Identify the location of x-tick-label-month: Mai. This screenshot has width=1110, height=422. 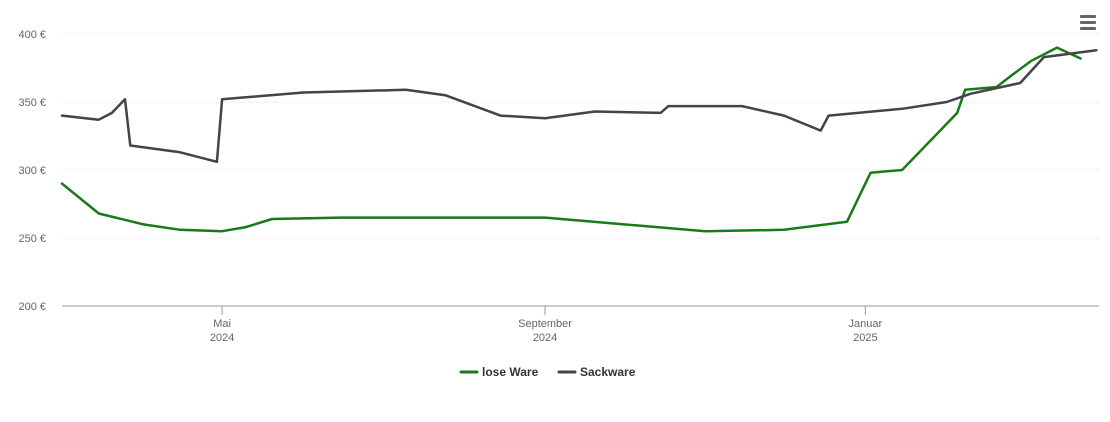
(222, 324).